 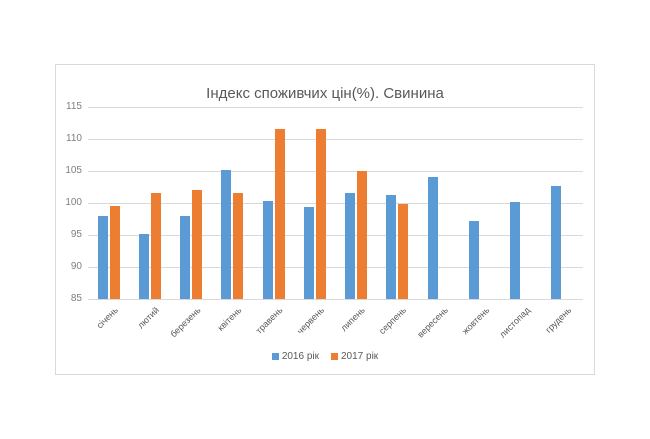 I want to click on legend-label: 2017 рік, so click(x=360, y=356).